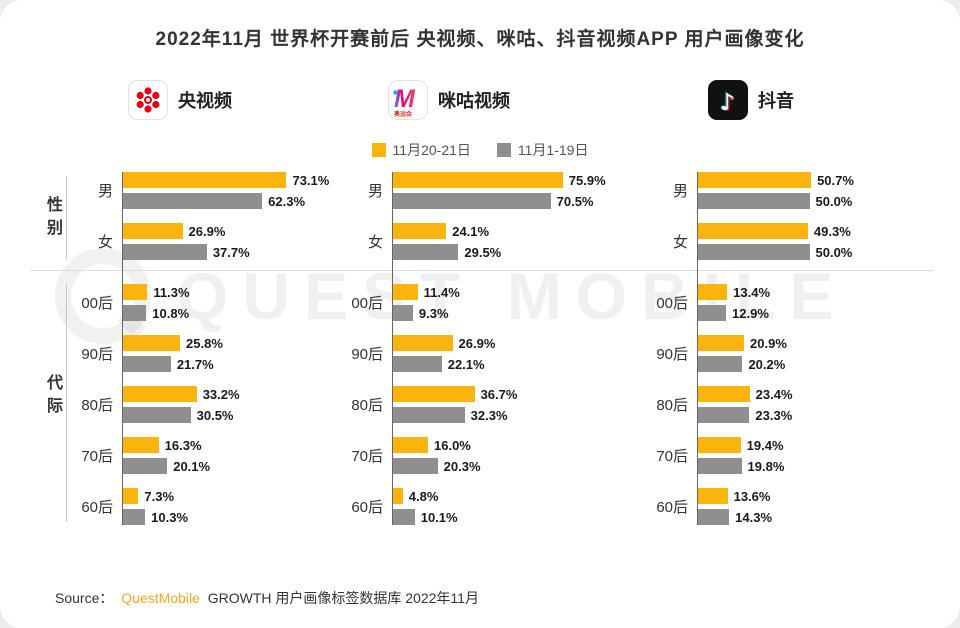 This screenshot has height=628, width=960. What do you see at coordinates (159, 496) in the screenshot?
I see `value-label: 7.3%` at bounding box center [159, 496].